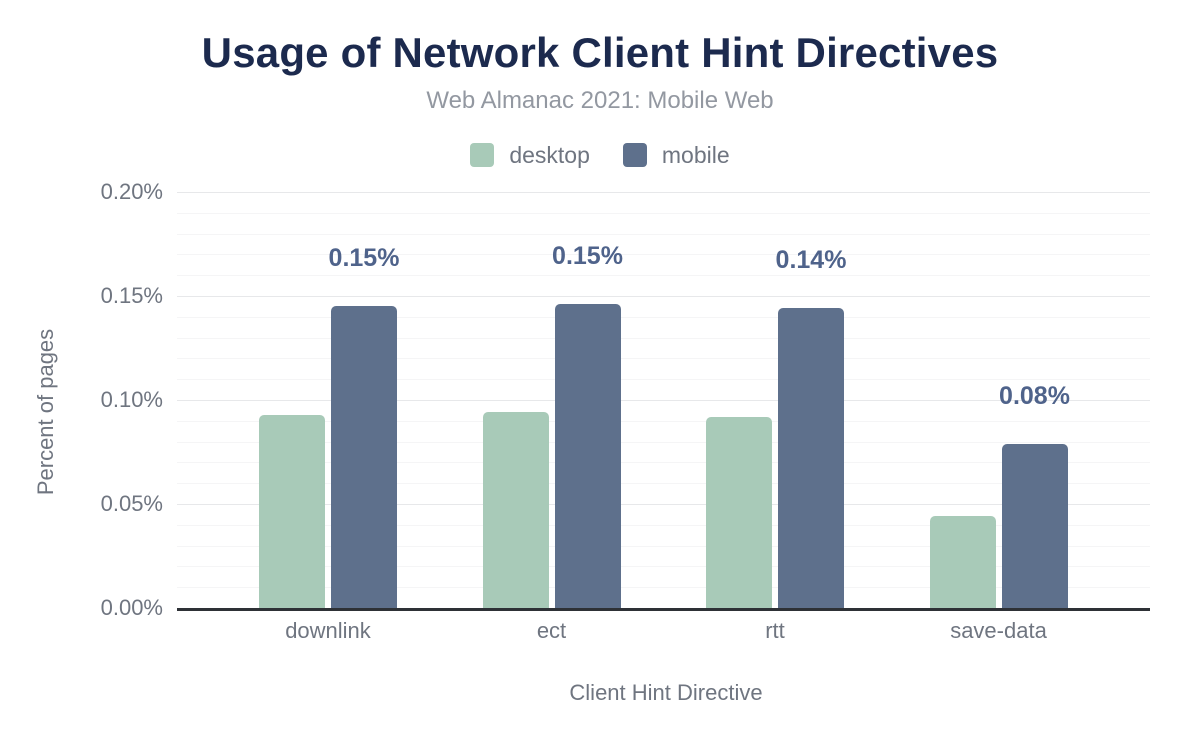 This screenshot has height=742, width=1200. I want to click on legend-label-desktop: desktop, so click(549, 154).